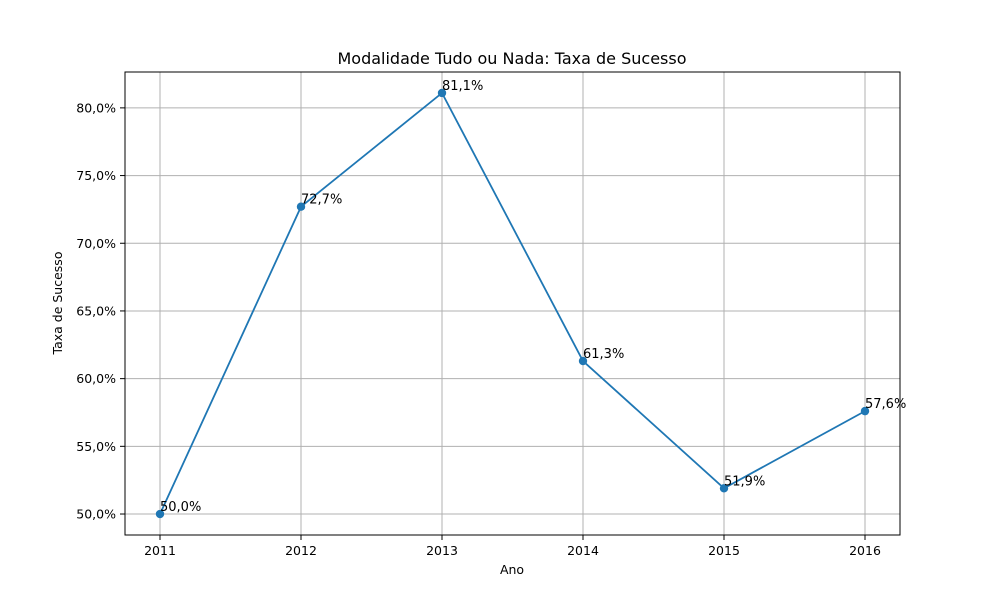  What do you see at coordinates (442, 550) in the screenshot?
I see `x-tick-label: 2013` at bounding box center [442, 550].